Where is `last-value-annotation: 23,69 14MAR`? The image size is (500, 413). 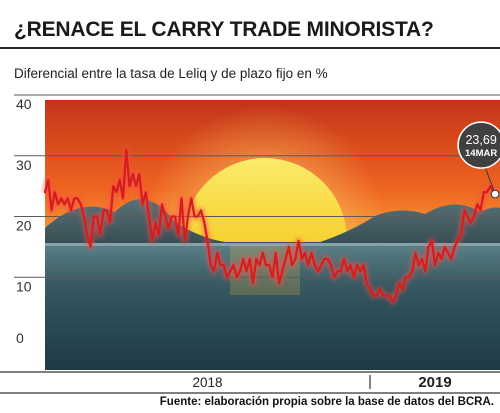 last-value-annotation: 23,69 14MAR is located at coordinates (478, 160).